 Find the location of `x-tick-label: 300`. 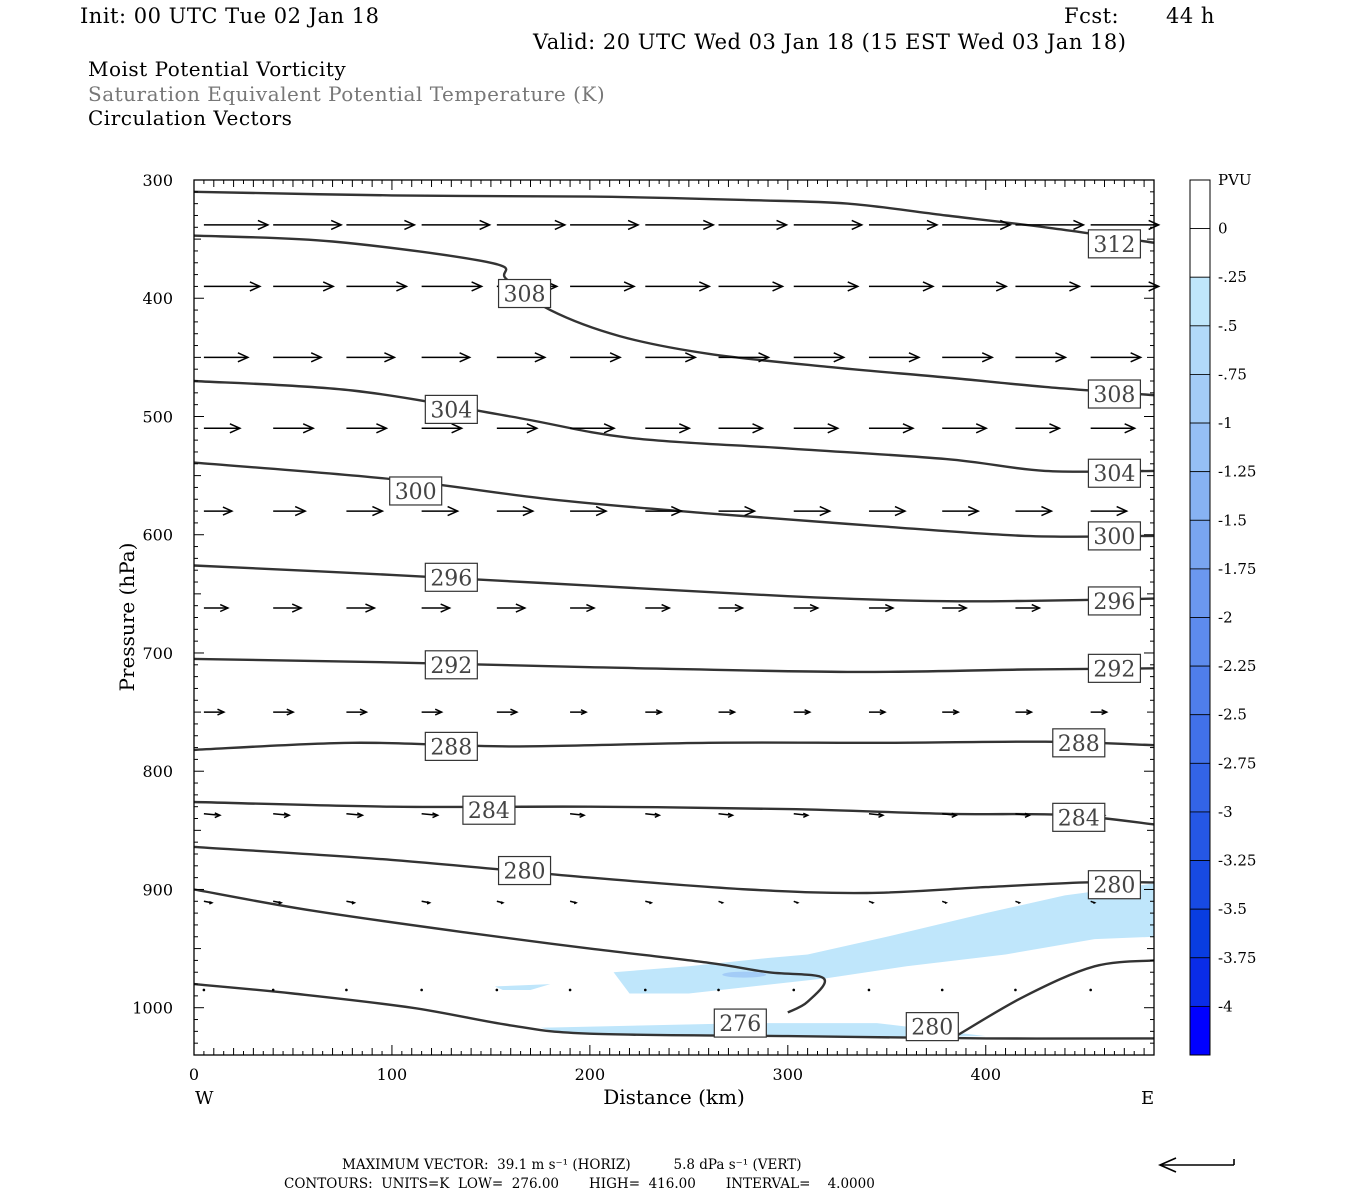

x-tick-label: 300 is located at coordinates (788, 1074).